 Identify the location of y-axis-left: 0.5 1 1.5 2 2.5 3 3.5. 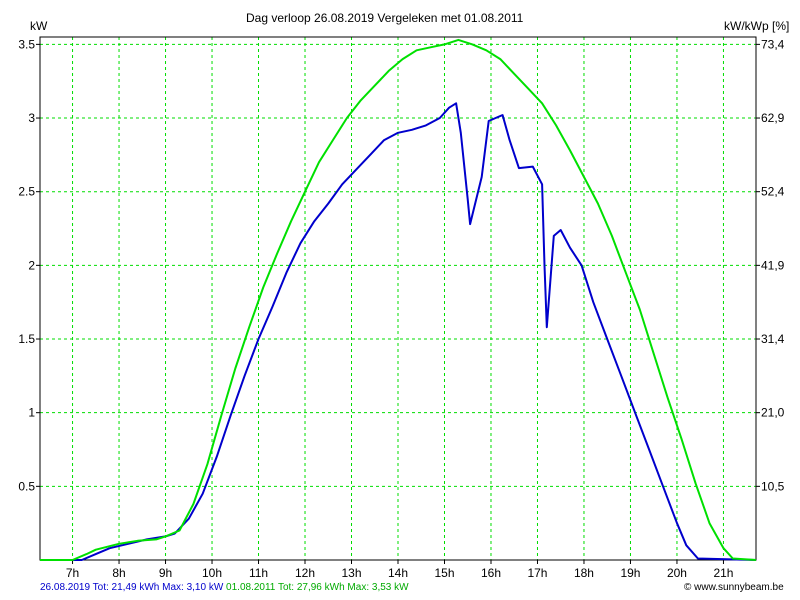
(29, 265).